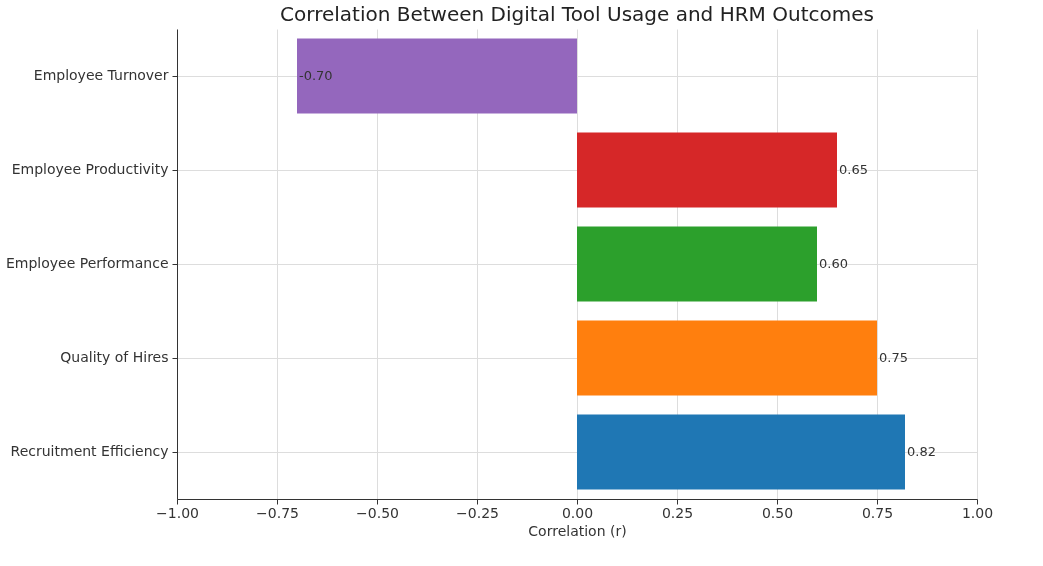 This screenshot has height=566, width=1043. What do you see at coordinates (377, 512) in the screenshot?
I see `x-tick-label: −0.50` at bounding box center [377, 512].